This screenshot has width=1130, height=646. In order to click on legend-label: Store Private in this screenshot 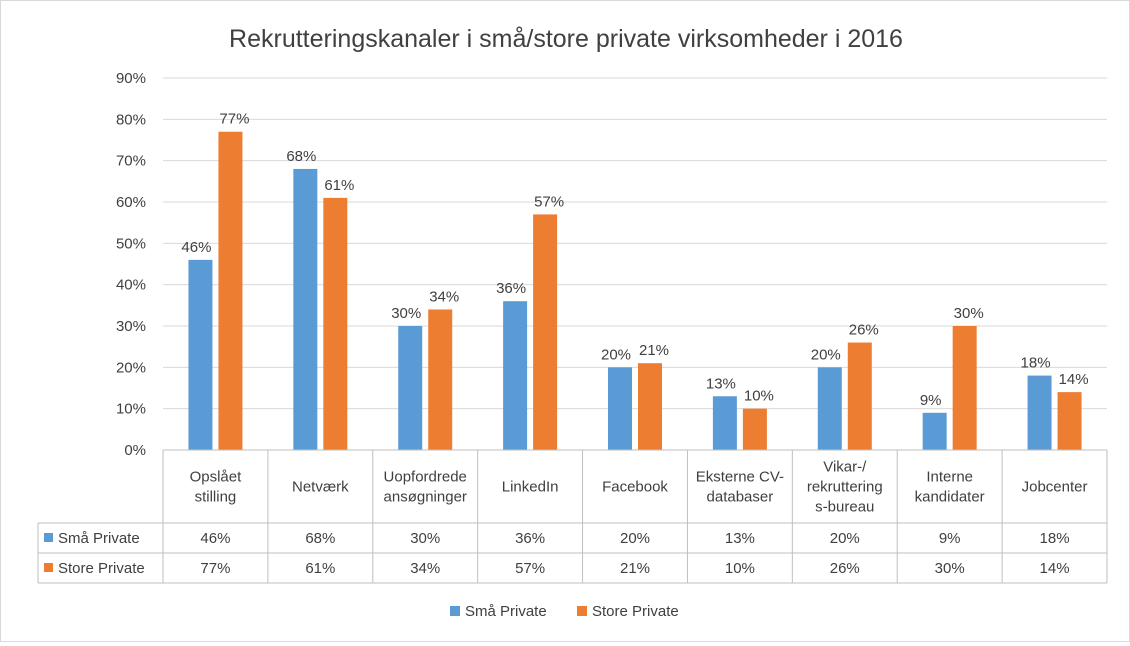, I will do `click(635, 611)`.